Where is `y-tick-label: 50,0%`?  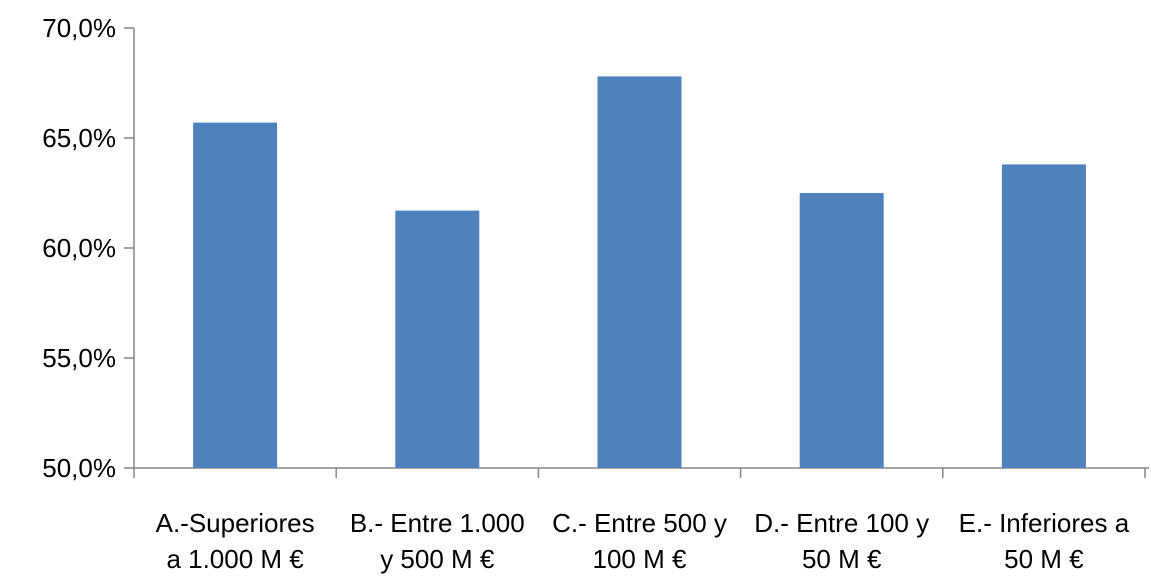 y-tick-label: 50,0% is located at coordinates (79, 468).